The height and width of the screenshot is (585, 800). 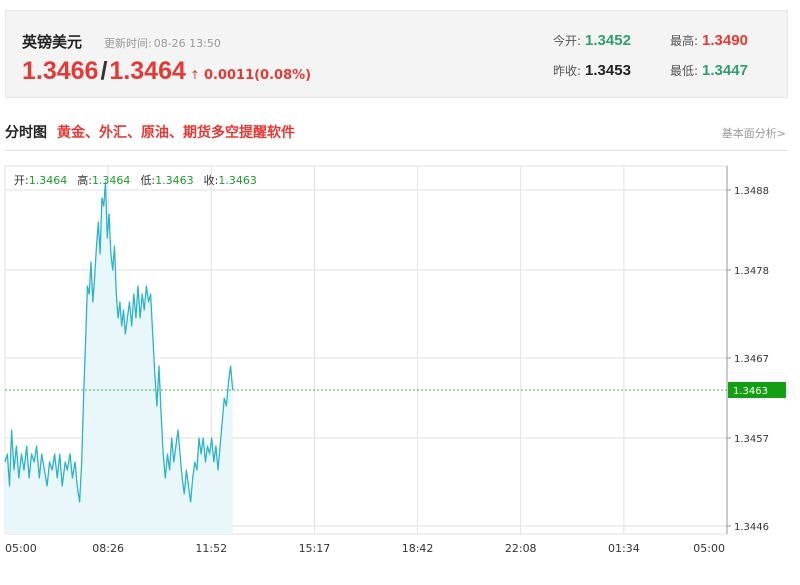 I want to click on bid-price: 1.3466, so click(x=60, y=71).